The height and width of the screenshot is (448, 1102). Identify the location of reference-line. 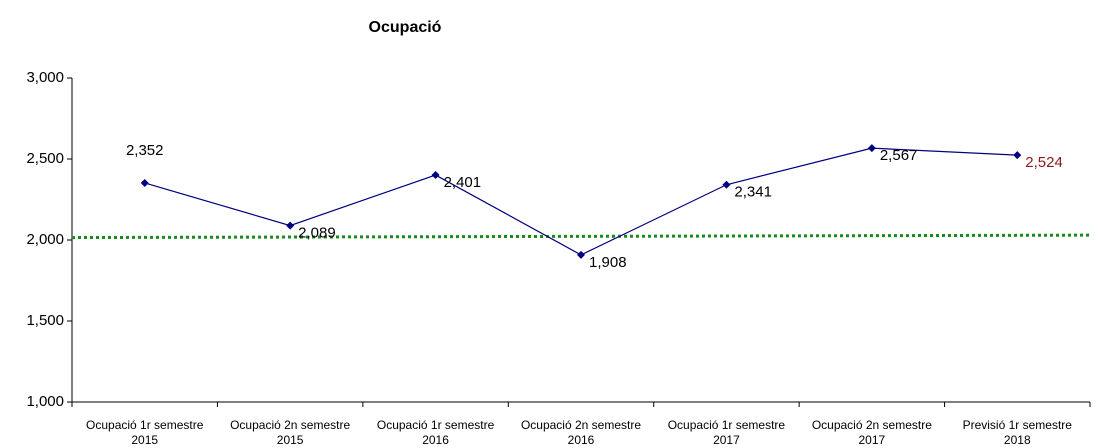
(581, 236).